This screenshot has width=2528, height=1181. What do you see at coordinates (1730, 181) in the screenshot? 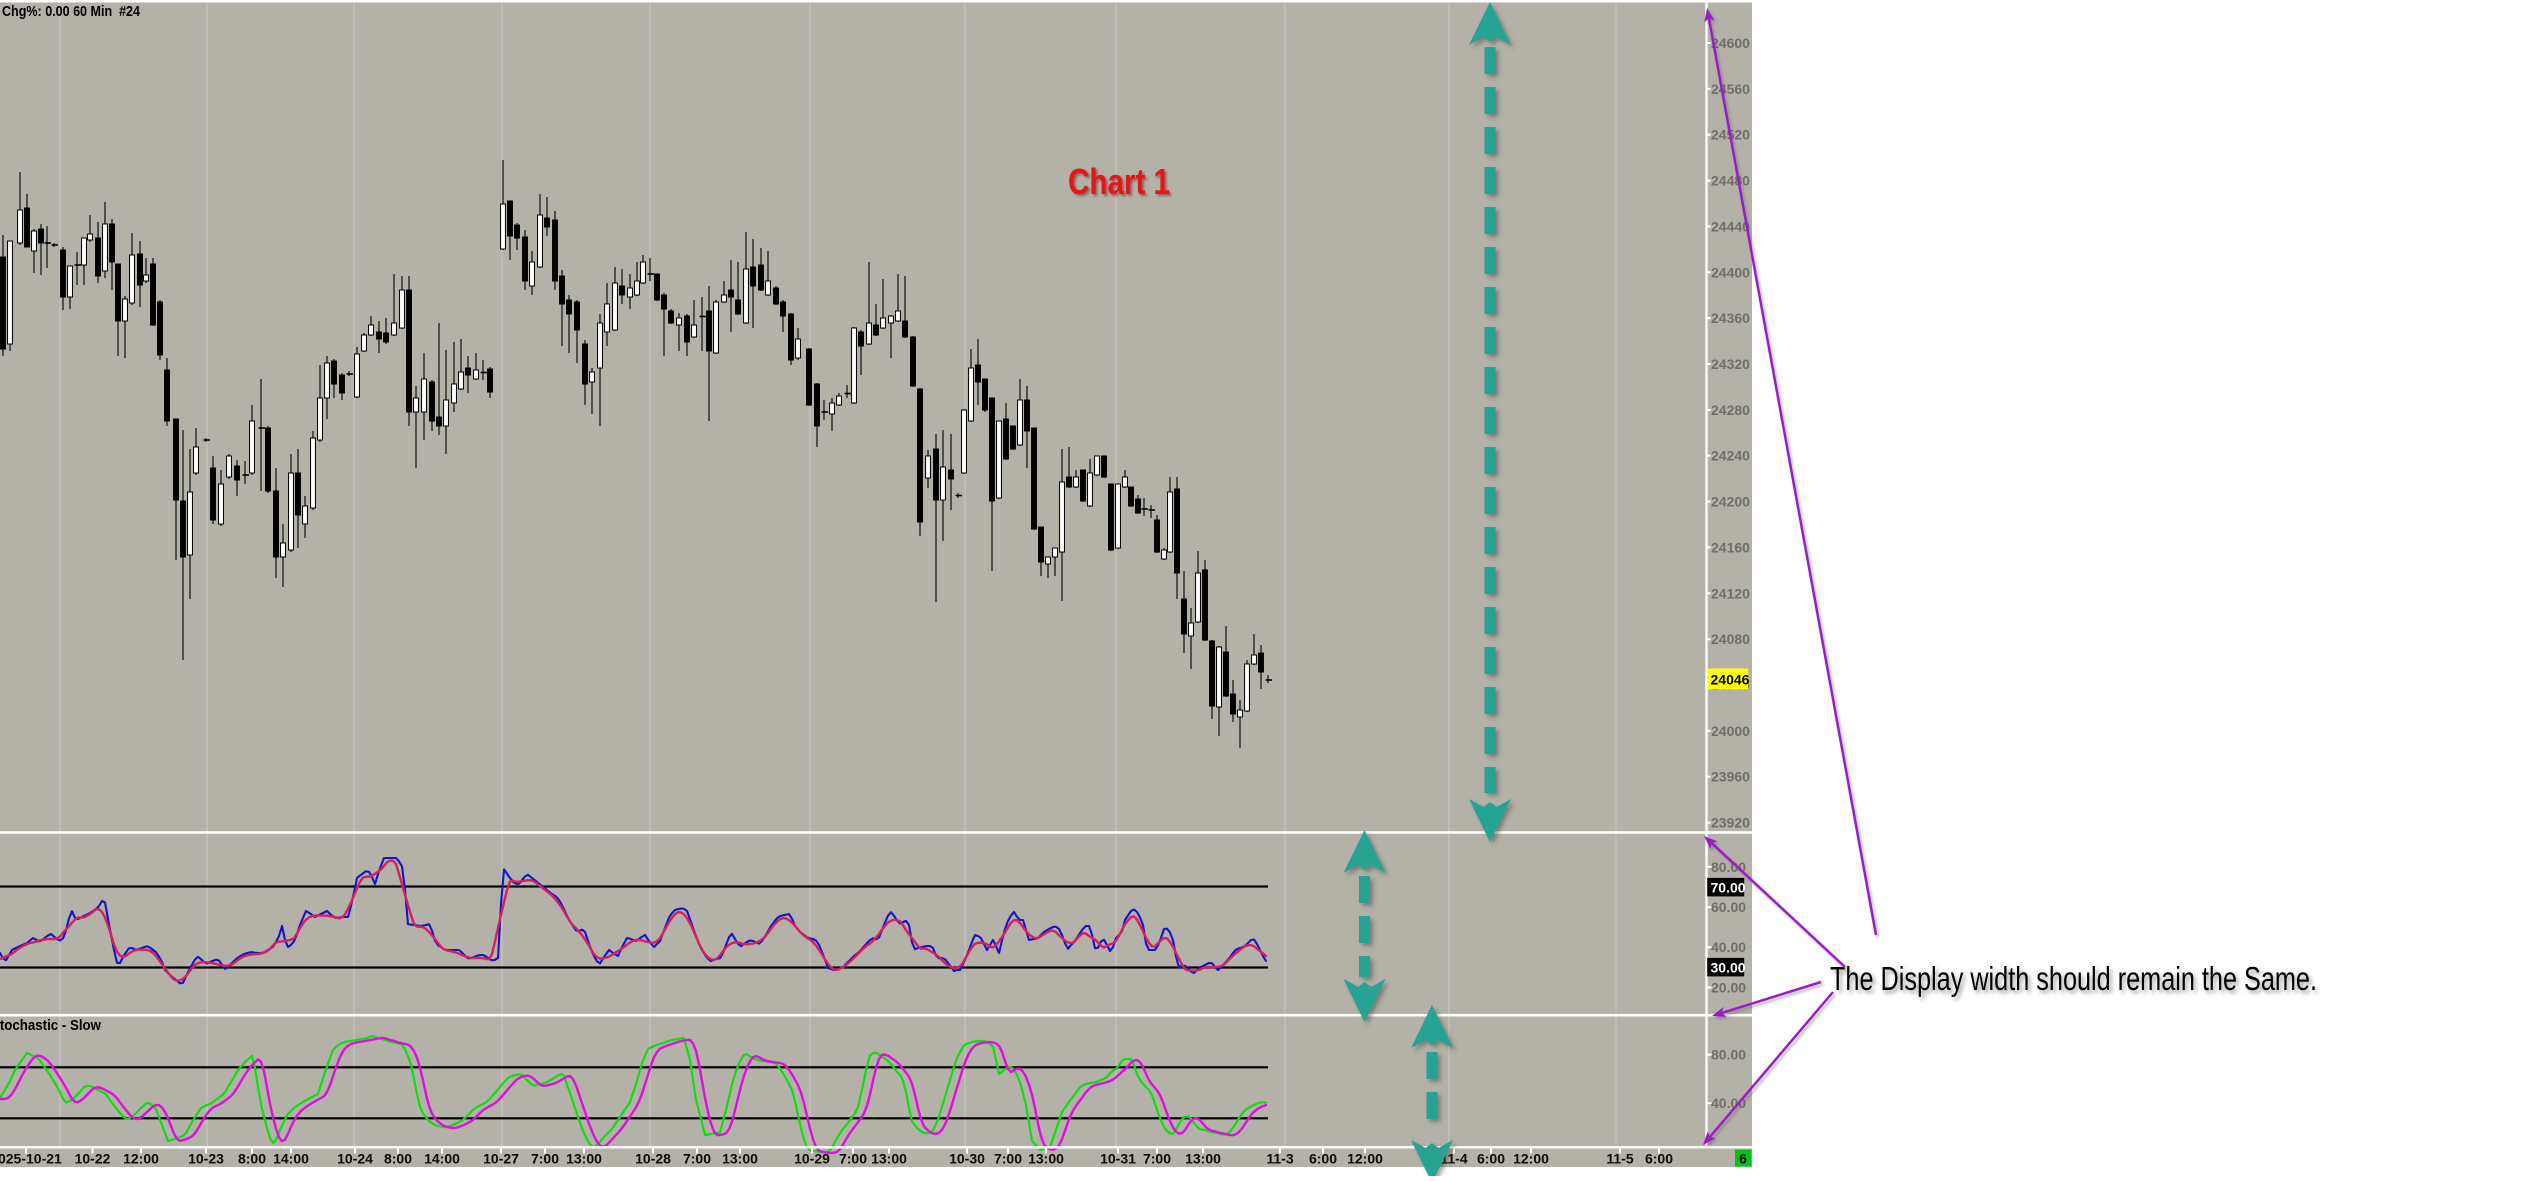
I see `svg-text: 24480` at bounding box center [1730, 181].